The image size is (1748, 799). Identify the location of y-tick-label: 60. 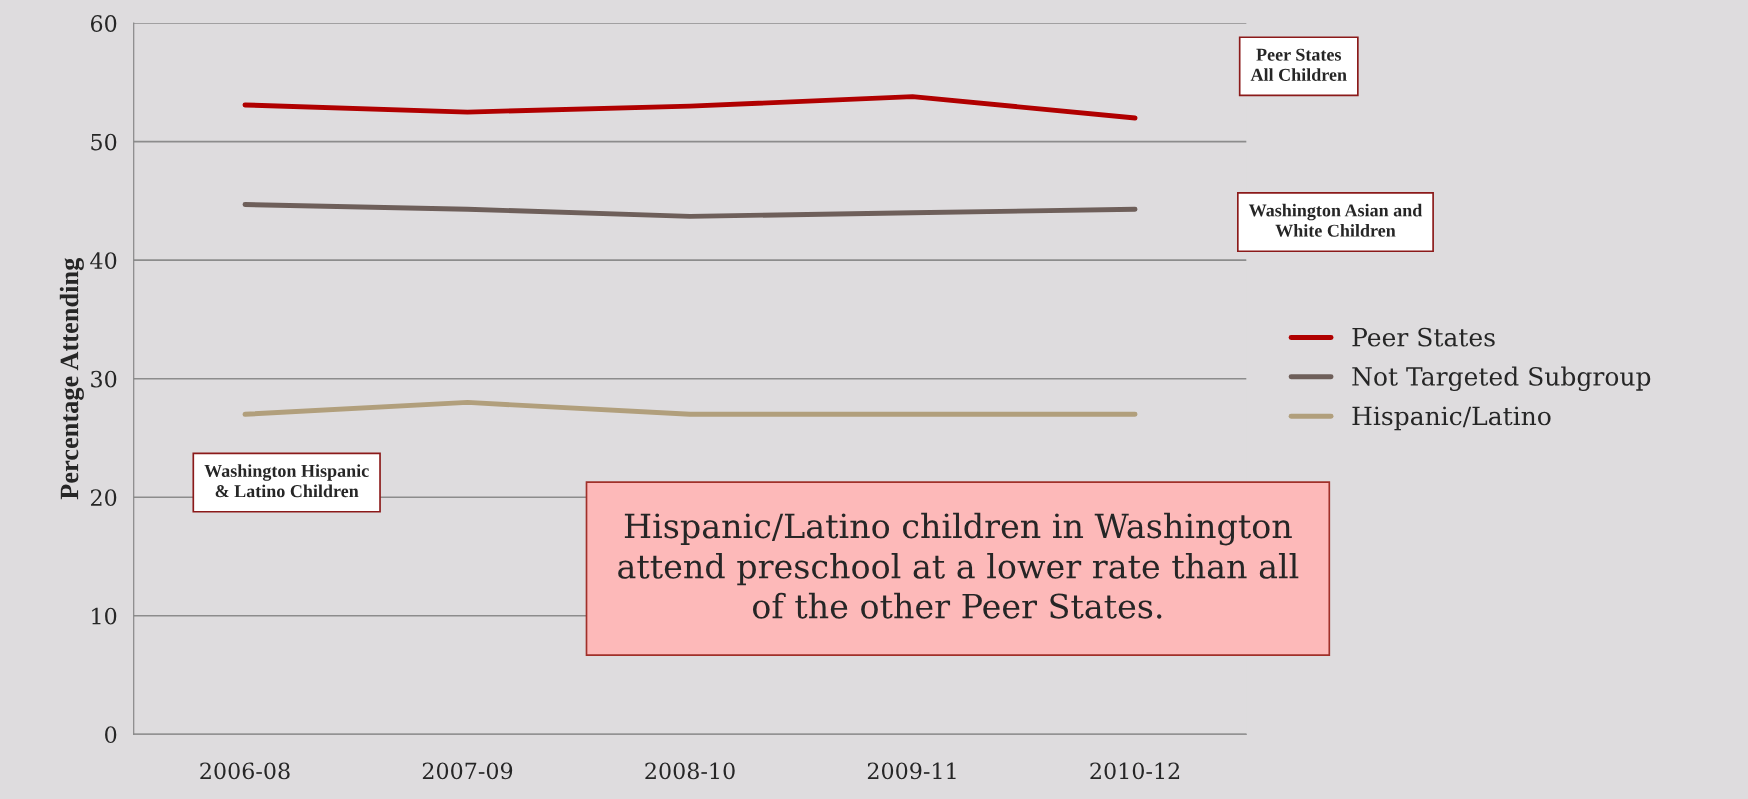
(103, 23).